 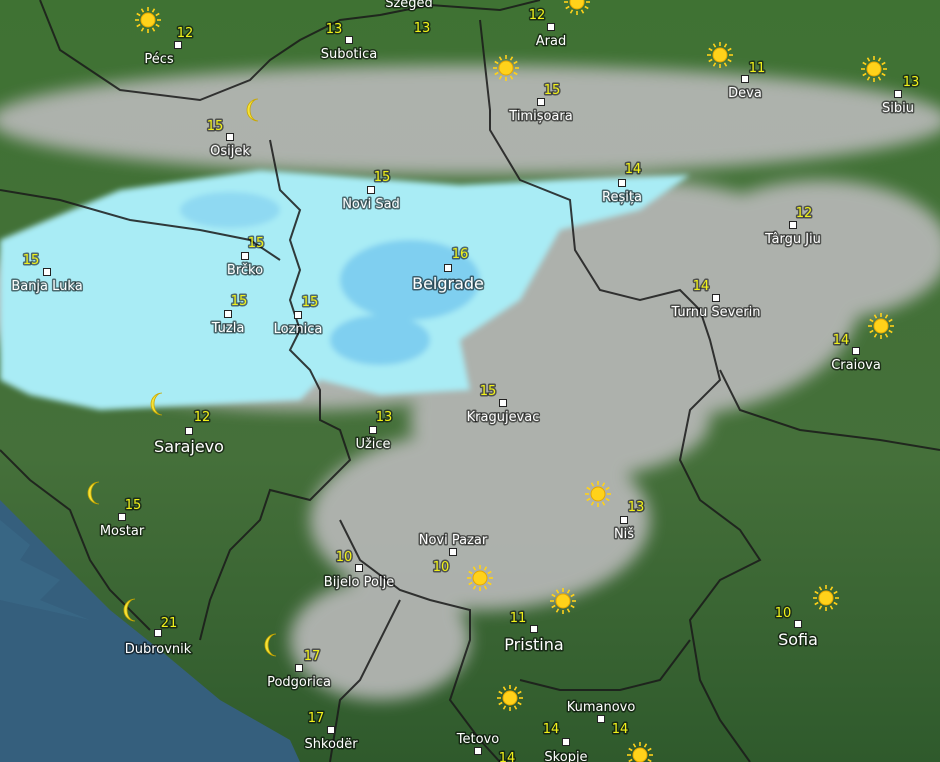 I want to click on city-name: Arad, so click(x=551, y=41).